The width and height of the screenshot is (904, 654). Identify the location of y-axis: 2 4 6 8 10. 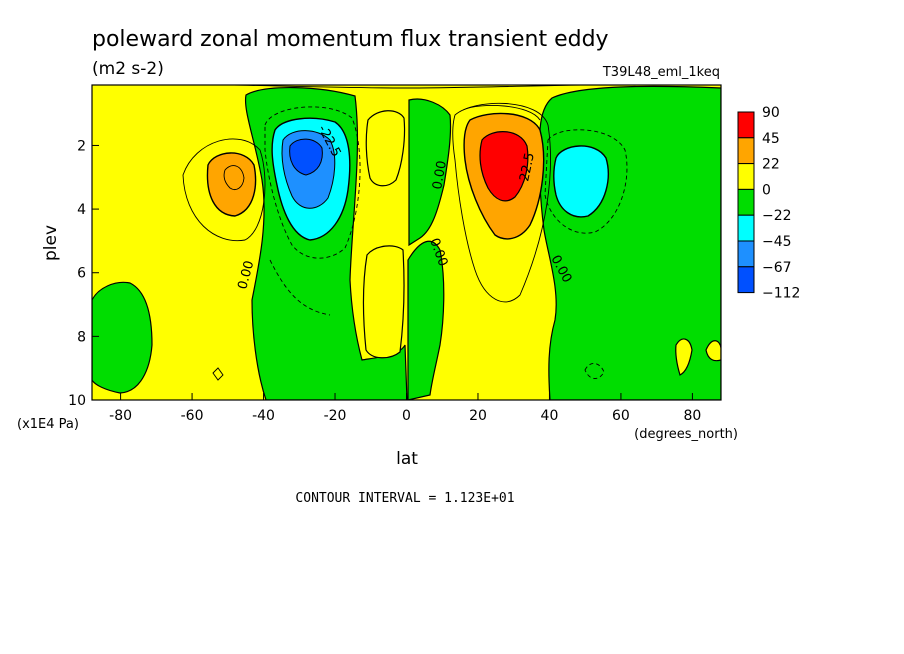
(83, 273).